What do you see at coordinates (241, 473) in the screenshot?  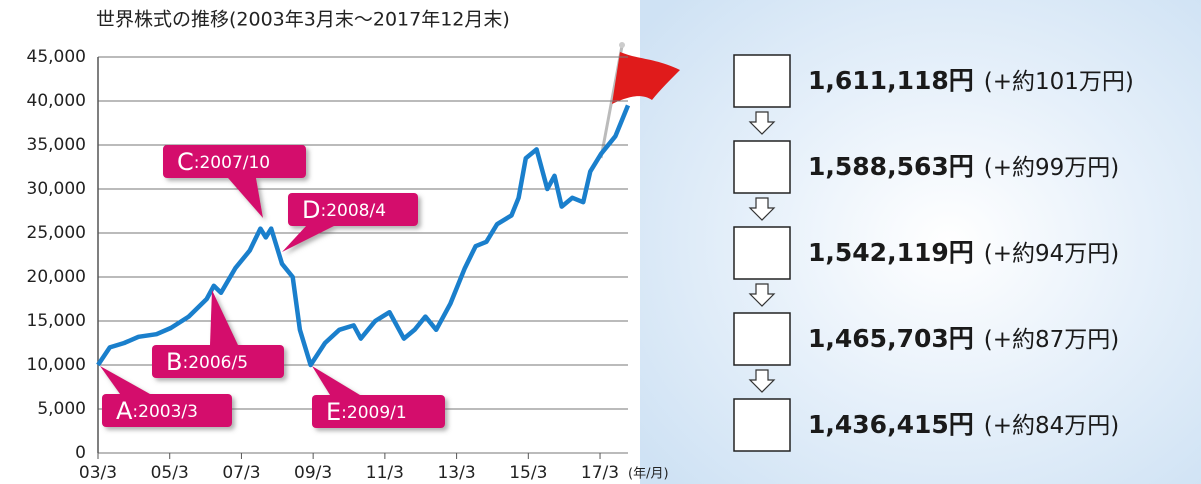 I see `x-tick-label: 07/3` at bounding box center [241, 473].